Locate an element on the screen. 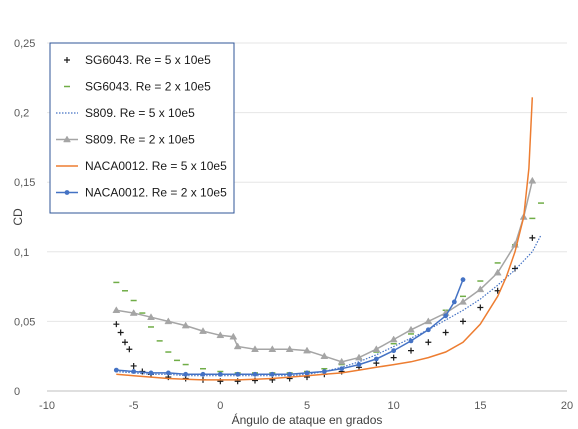 The image size is (578, 429). y-tick-label: 0,15 is located at coordinates (24, 183).